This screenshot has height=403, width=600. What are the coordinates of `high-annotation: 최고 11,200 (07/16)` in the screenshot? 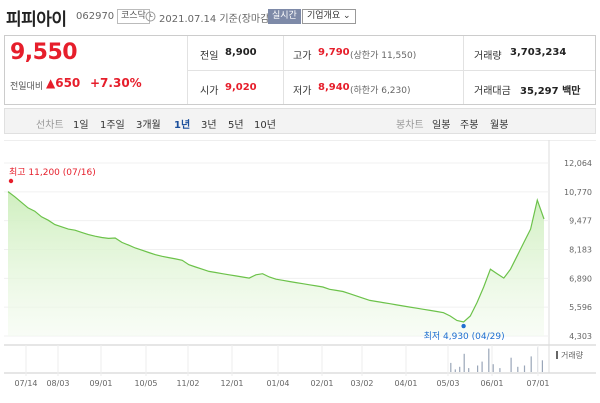 It's located at (52, 172).